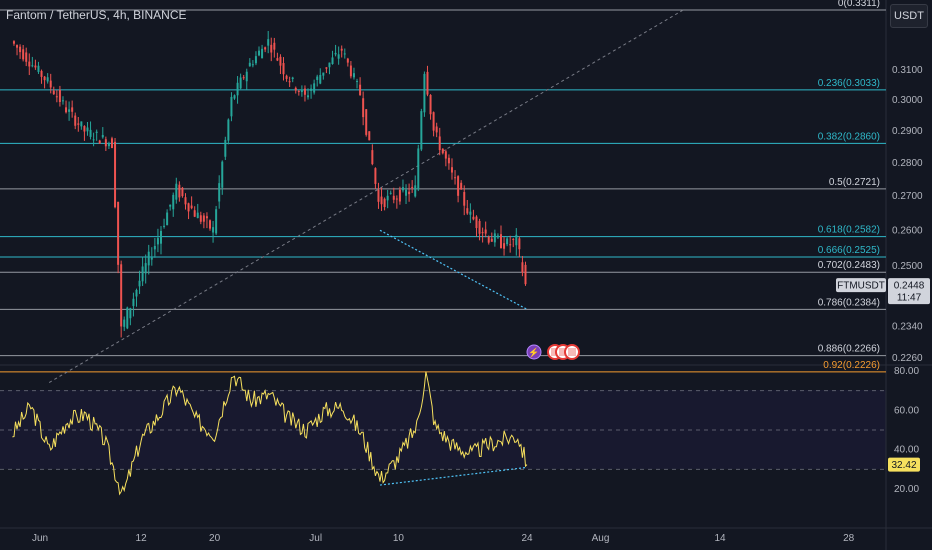 The width and height of the screenshot is (932, 550). I want to click on rsi-tick-label: 40.00, so click(906, 450).